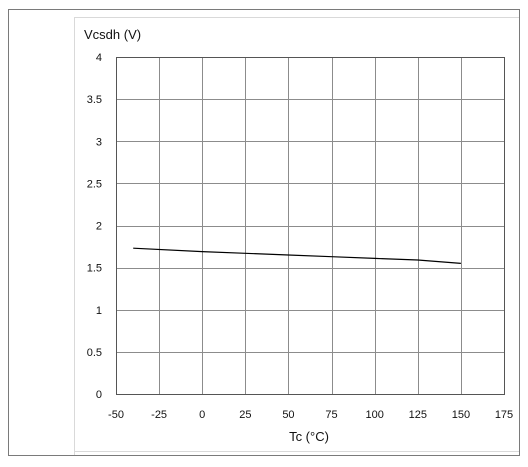 The image size is (528, 467). I want to click on x-tick-label: 175, so click(504, 415).